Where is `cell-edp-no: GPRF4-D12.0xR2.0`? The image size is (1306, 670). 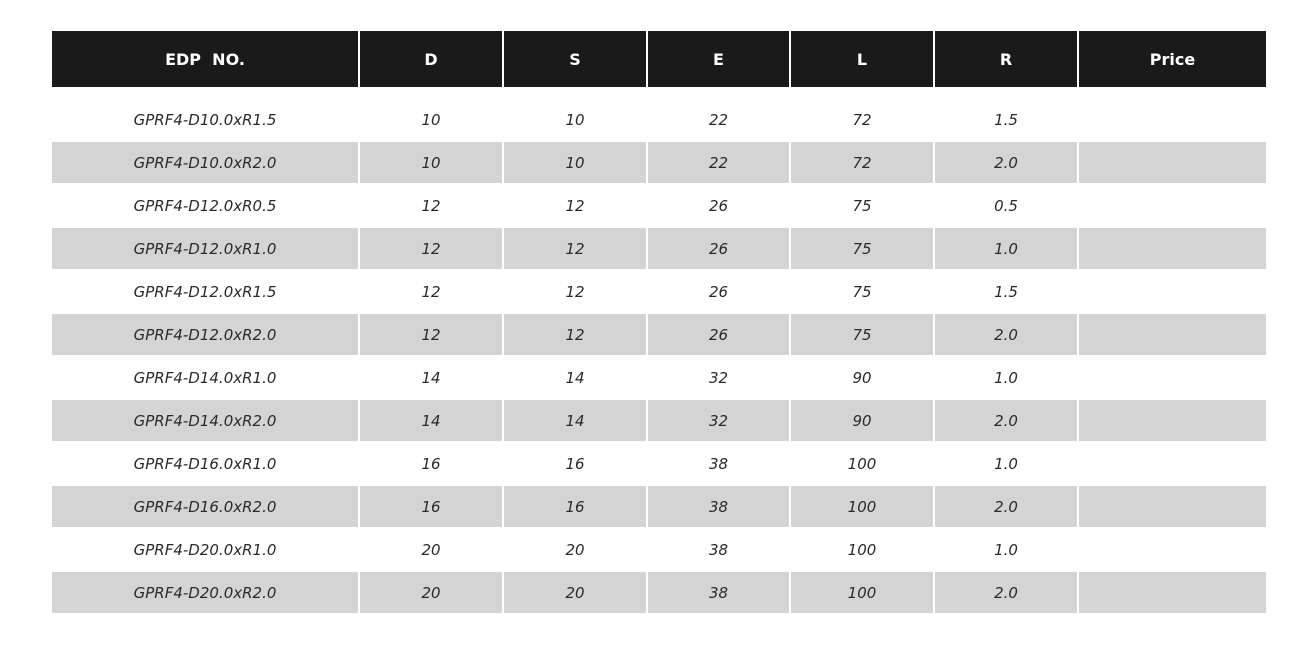
cell-edp-no: GPRF4-D12.0xR2.0 is located at coordinates (206, 335).